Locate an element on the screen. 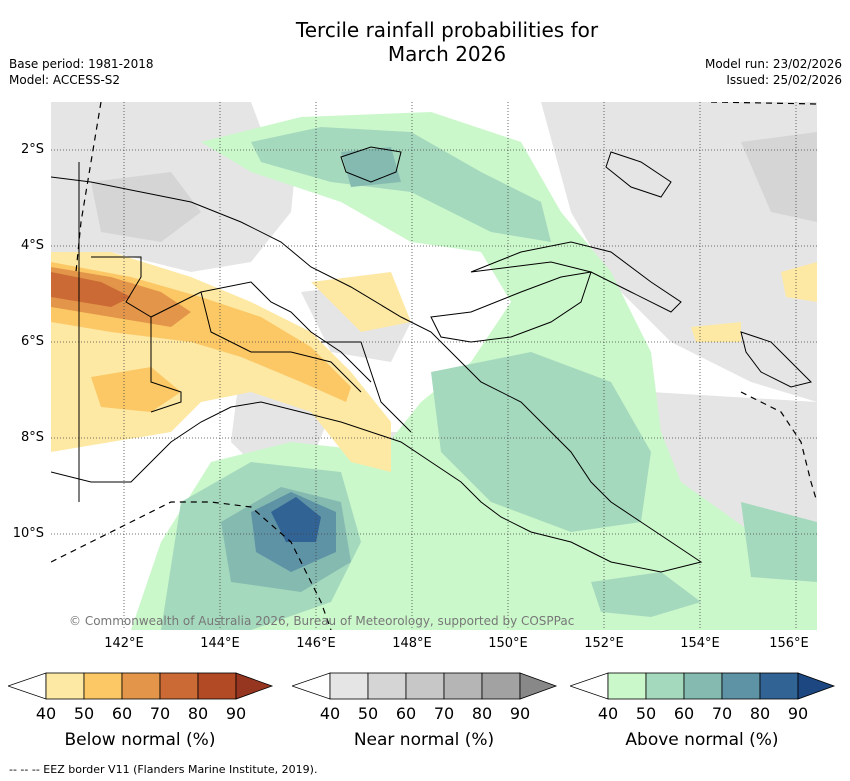 The image size is (850, 781). colorbar-above-normal is located at coordinates (702, 686).